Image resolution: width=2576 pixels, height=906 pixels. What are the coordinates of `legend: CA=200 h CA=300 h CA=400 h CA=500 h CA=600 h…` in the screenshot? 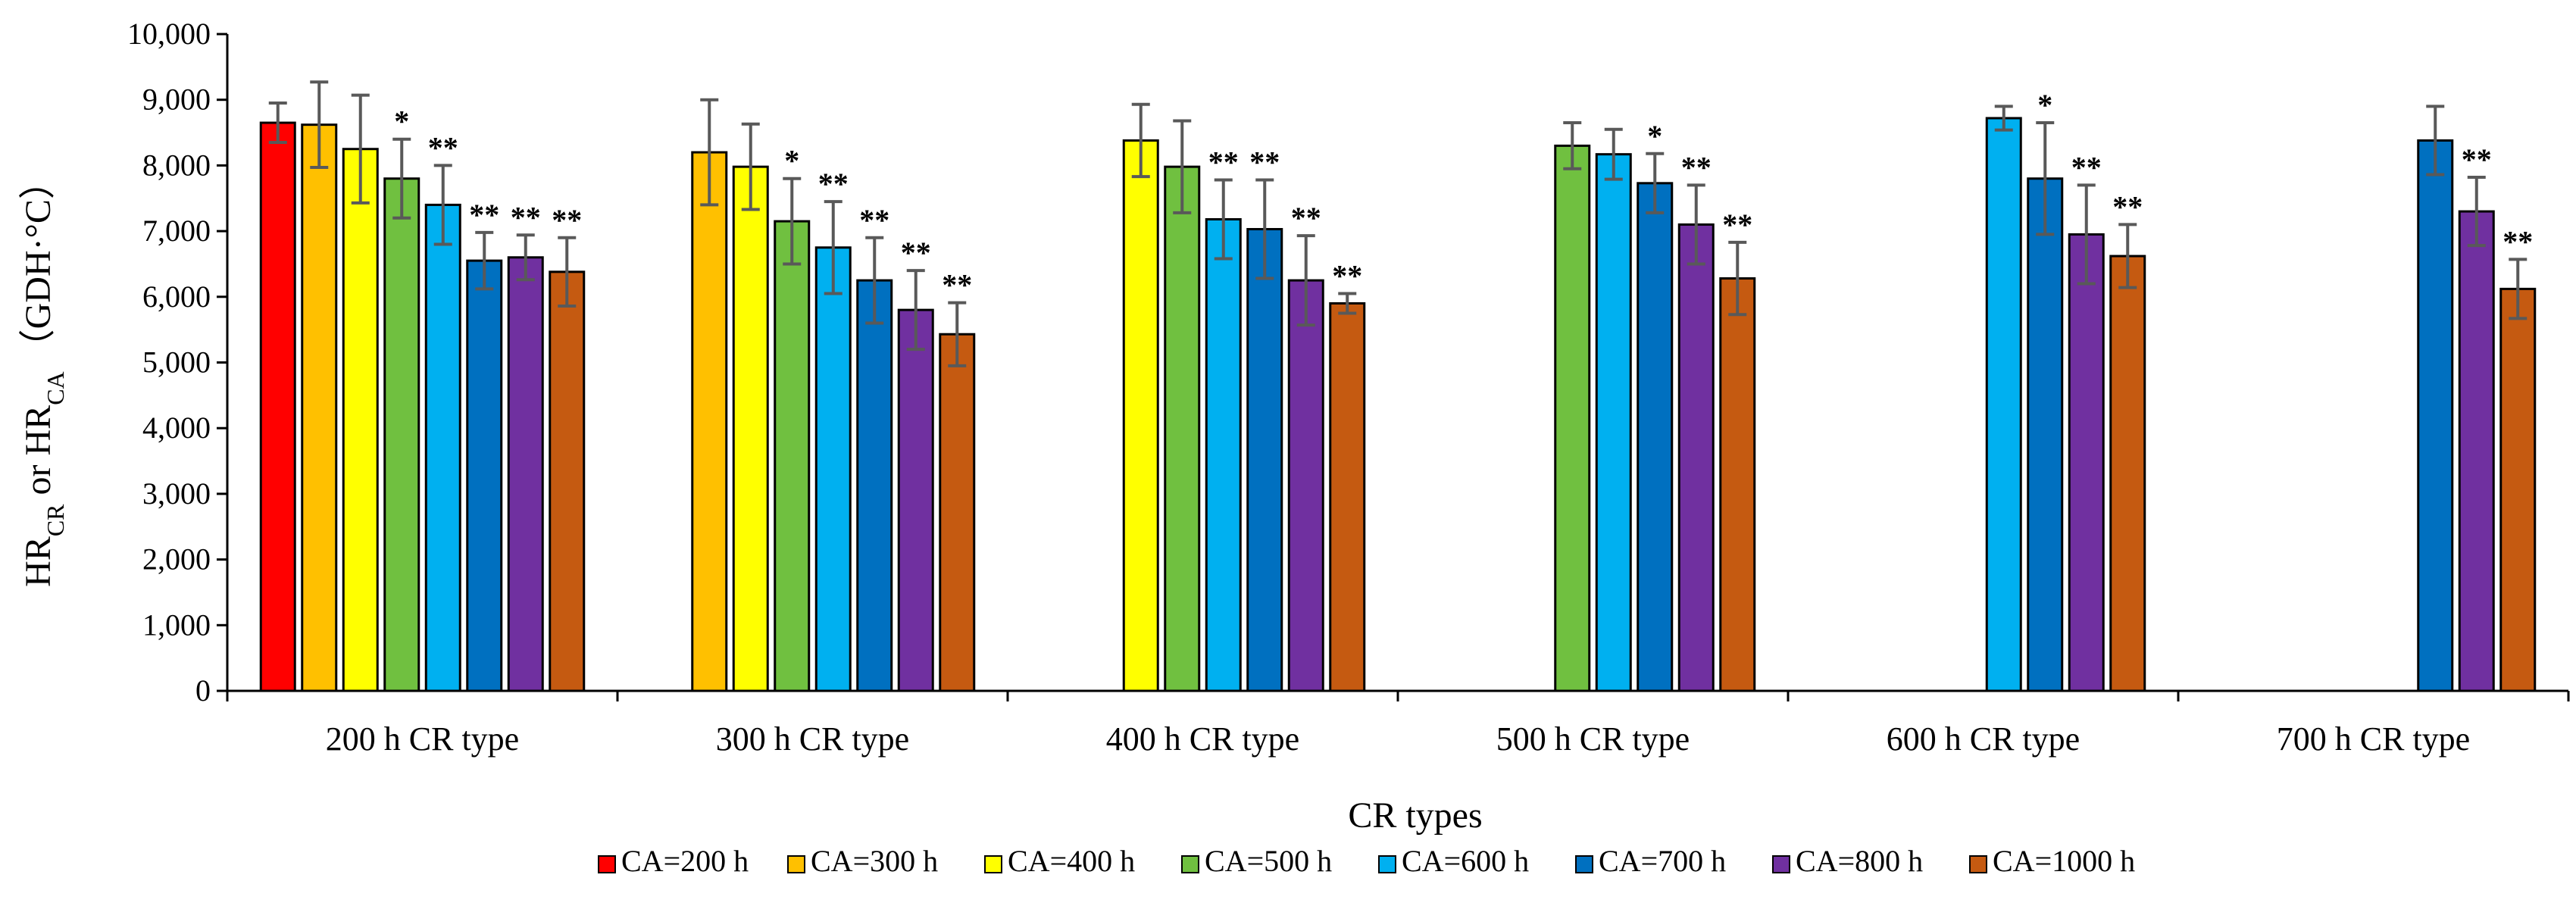 It's located at (1366, 861).